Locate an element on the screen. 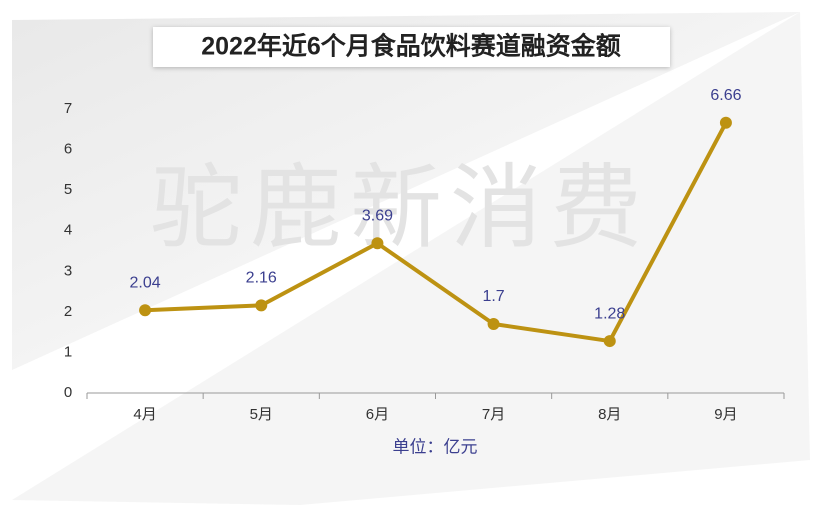 This screenshot has width=826, height=518. x-tick-label: 5月 is located at coordinates (261, 414).